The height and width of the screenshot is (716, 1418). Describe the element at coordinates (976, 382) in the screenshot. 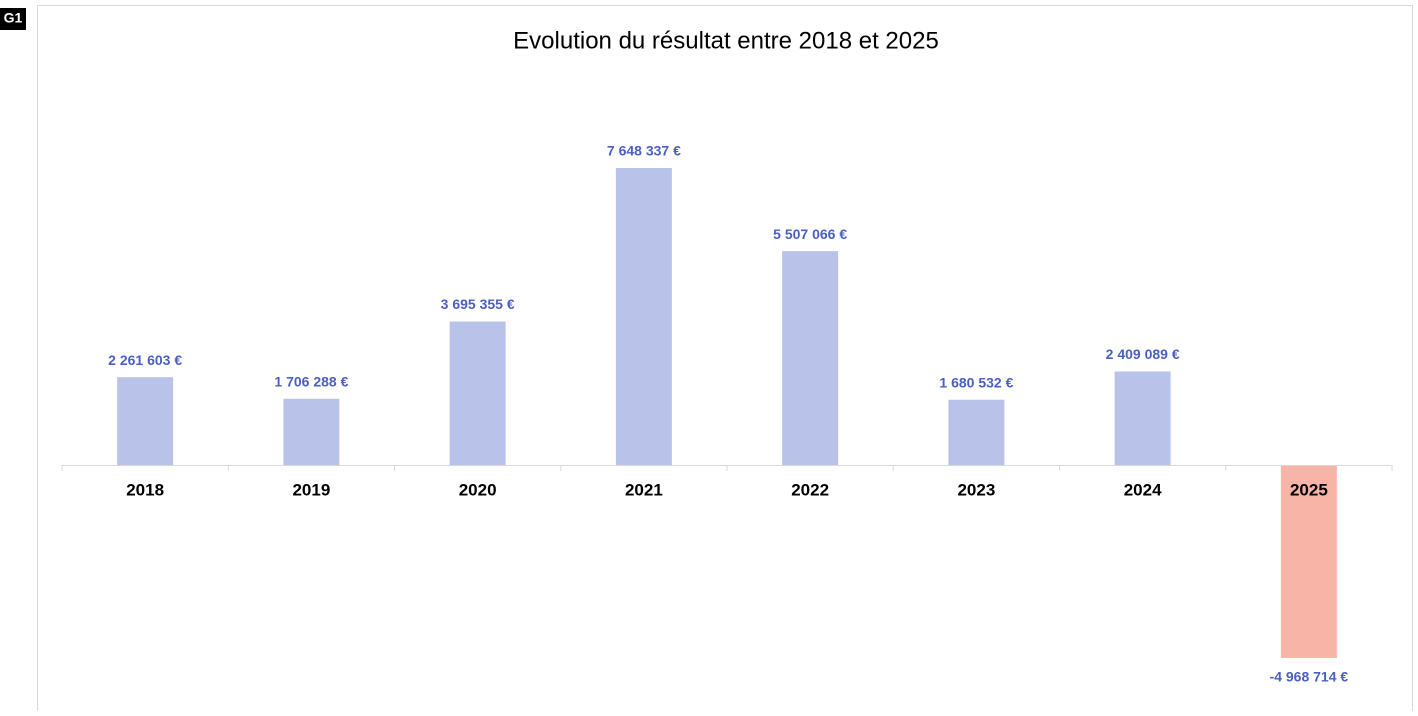

I see `value-label: 1 680 532 €` at that location.